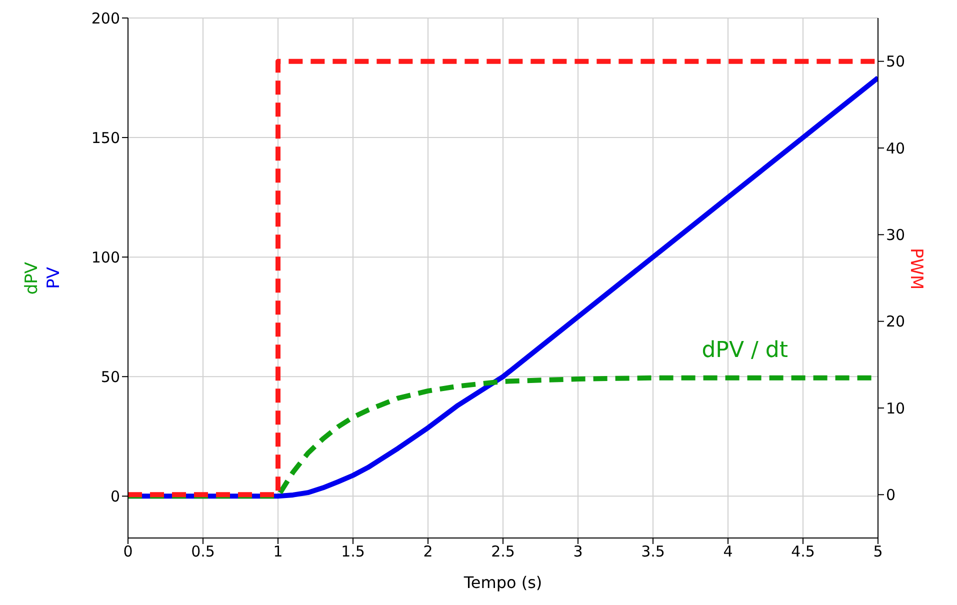 The height and width of the screenshot is (605, 957). I want to click on x-tick-label: 1.5, so click(353, 551).